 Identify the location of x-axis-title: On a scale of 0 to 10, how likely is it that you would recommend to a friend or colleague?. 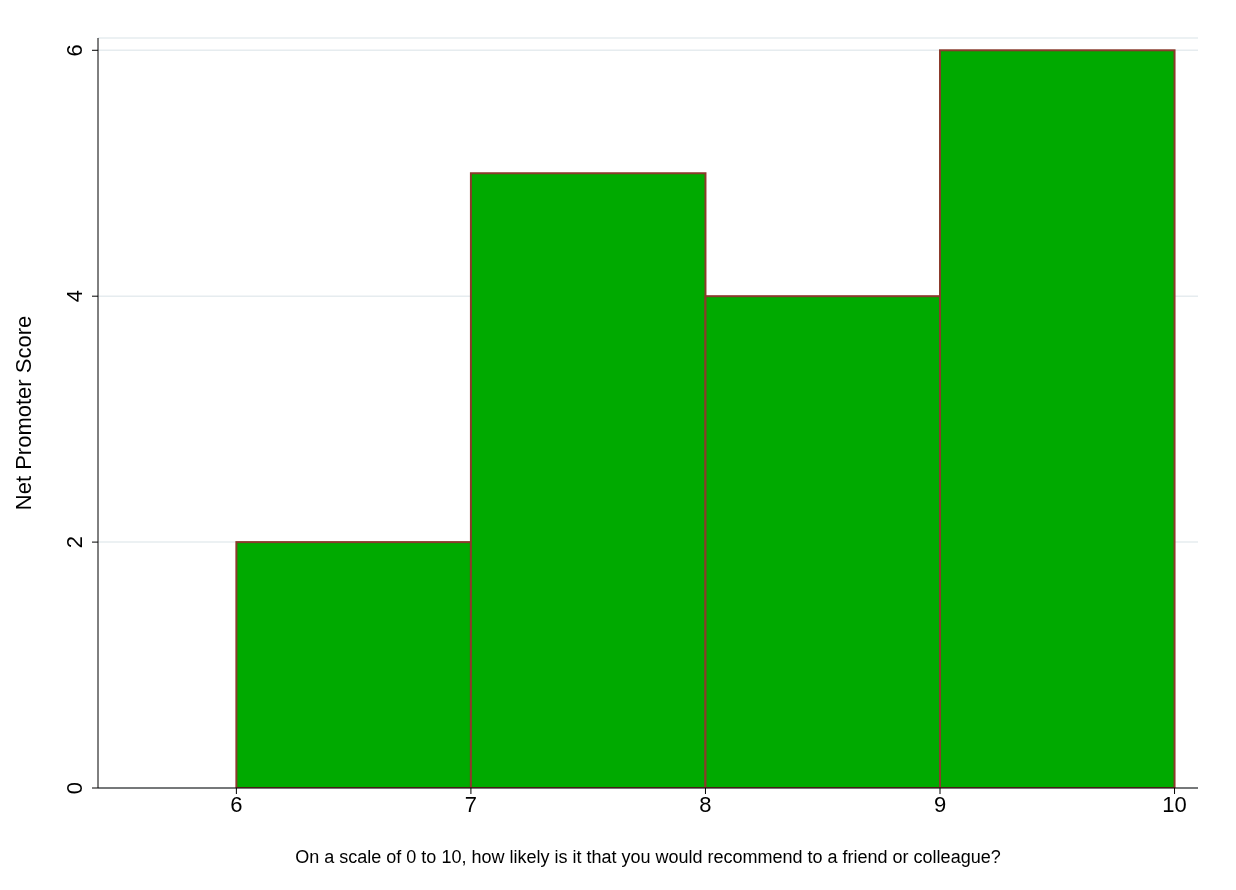
(648, 857).